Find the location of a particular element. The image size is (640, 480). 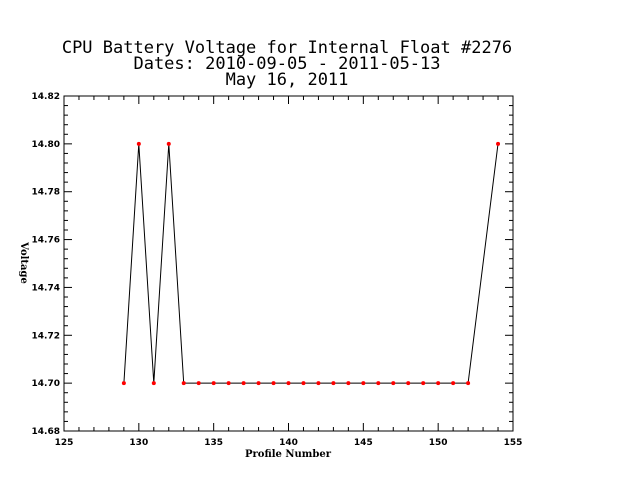

title-line-2: Dates: 2010-09-05 - 2011-05-13 is located at coordinates (286, 64).